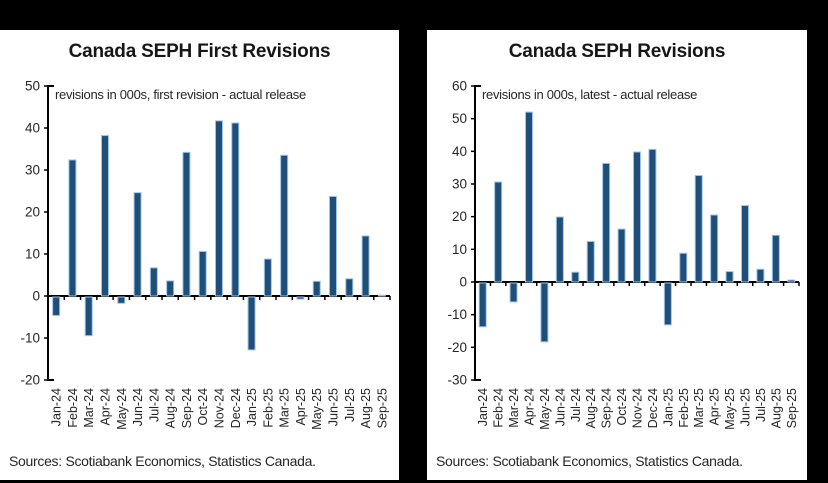 The height and width of the screenshot is (483, 828). Describe the element at coordinates (413, 255) in the screenshot. I see `panel-divider` at that location.